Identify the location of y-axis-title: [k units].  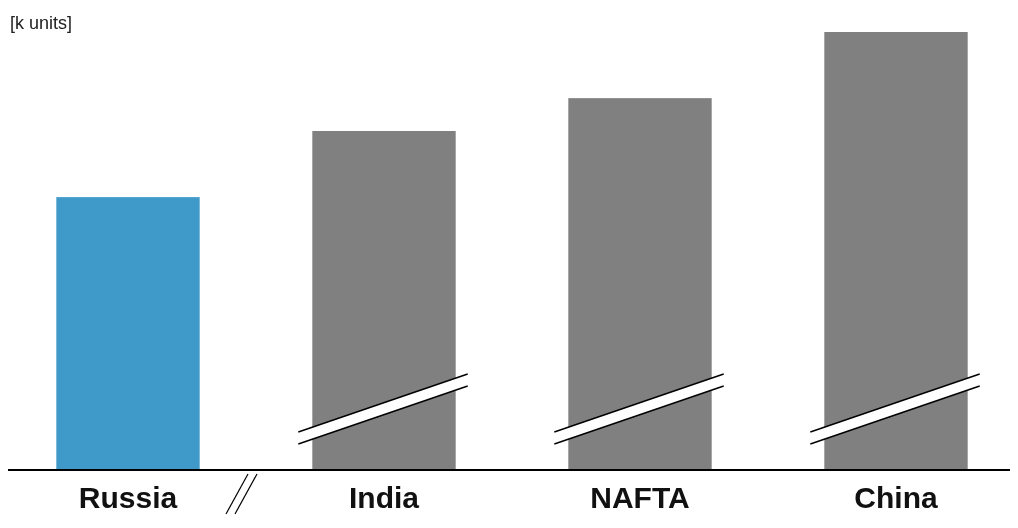
(41, 22).